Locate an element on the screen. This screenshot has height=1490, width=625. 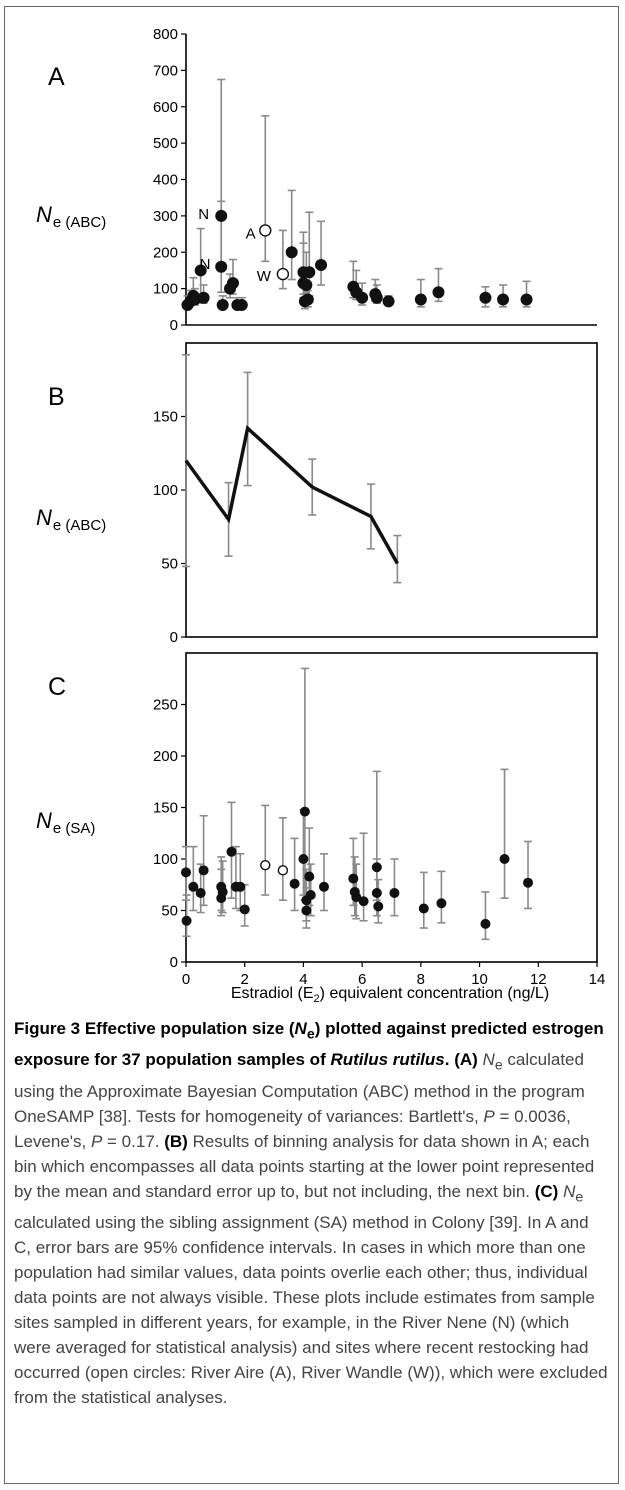
panel-b-ytick-label: 100 is located at coordinates (165, 490).